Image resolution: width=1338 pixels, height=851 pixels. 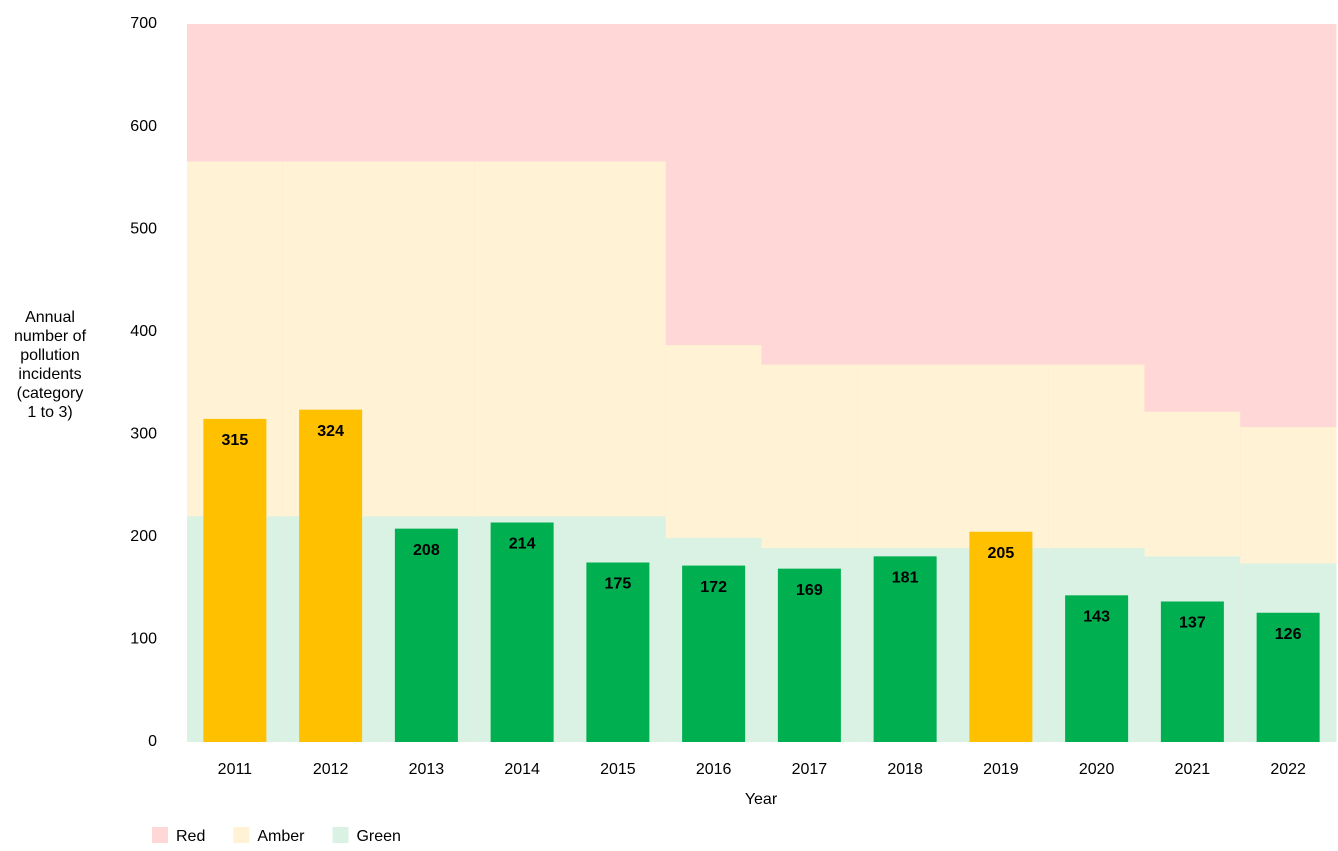 What do you see at coordinates (1096, 617) in the screenshot?
I see `value-label: 143` at bounding box center [1096, 617].